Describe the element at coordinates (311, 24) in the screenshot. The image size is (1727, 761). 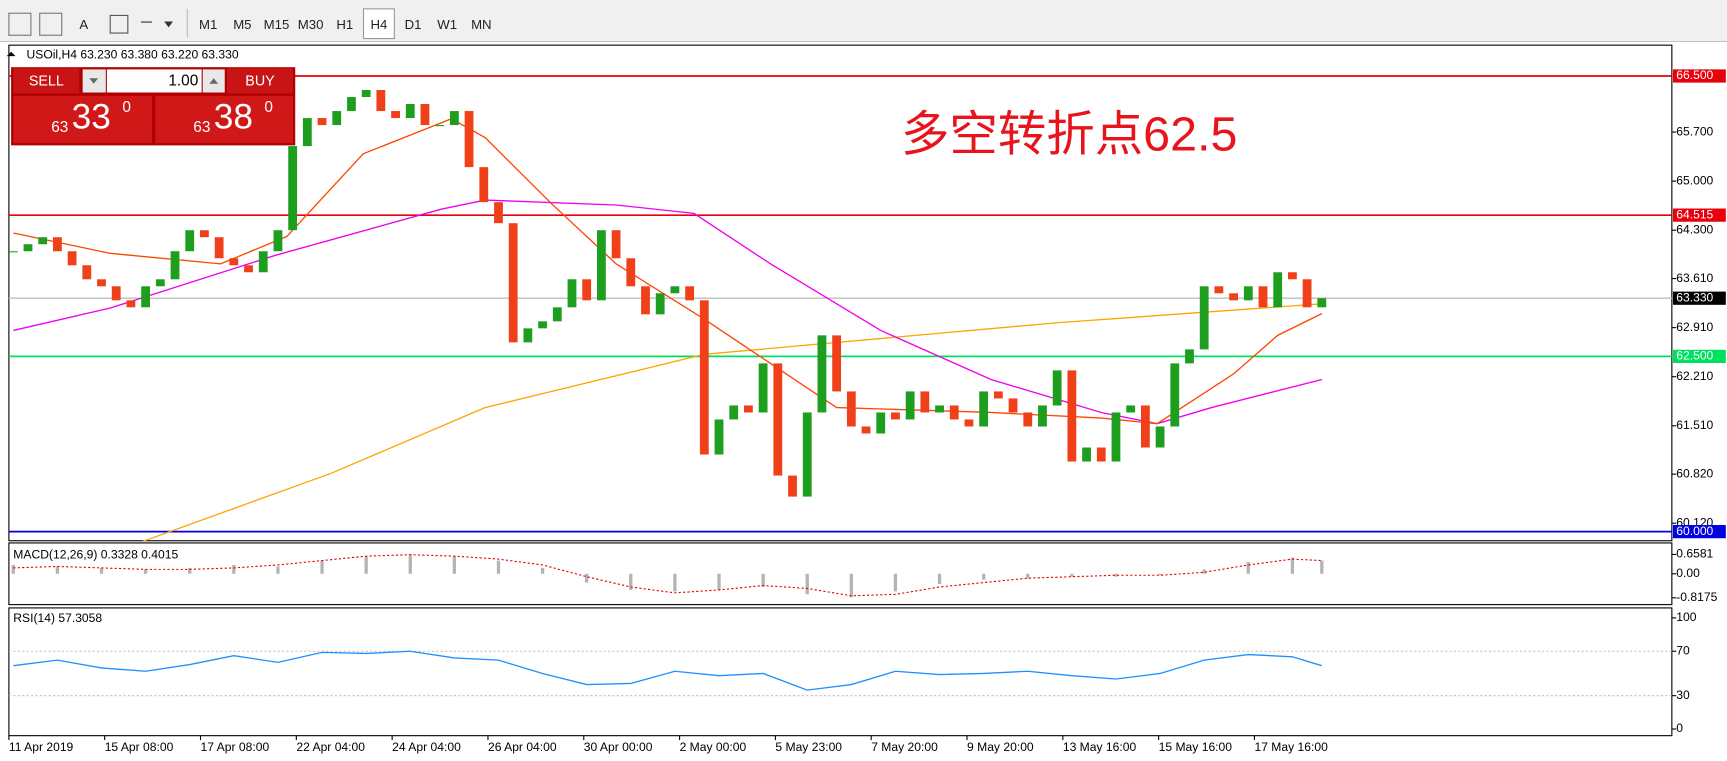
I see `timeframe-button: M30` at that location.